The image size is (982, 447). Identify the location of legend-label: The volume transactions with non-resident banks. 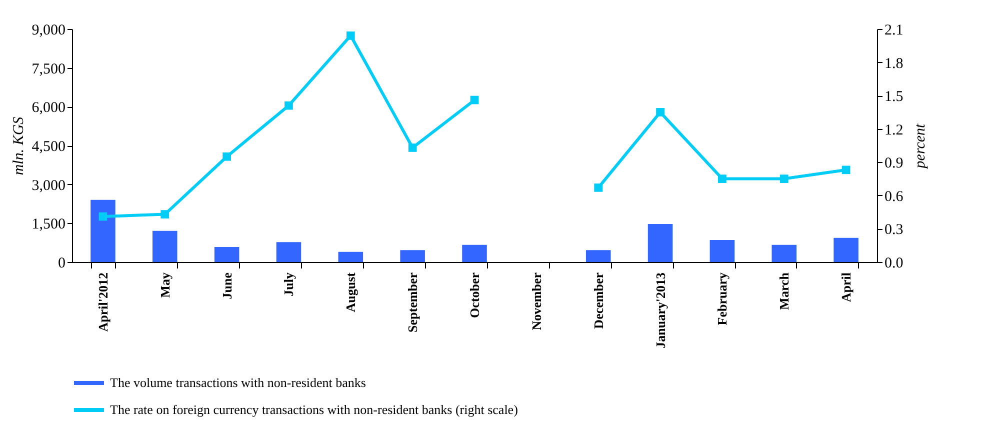
(238, 382).